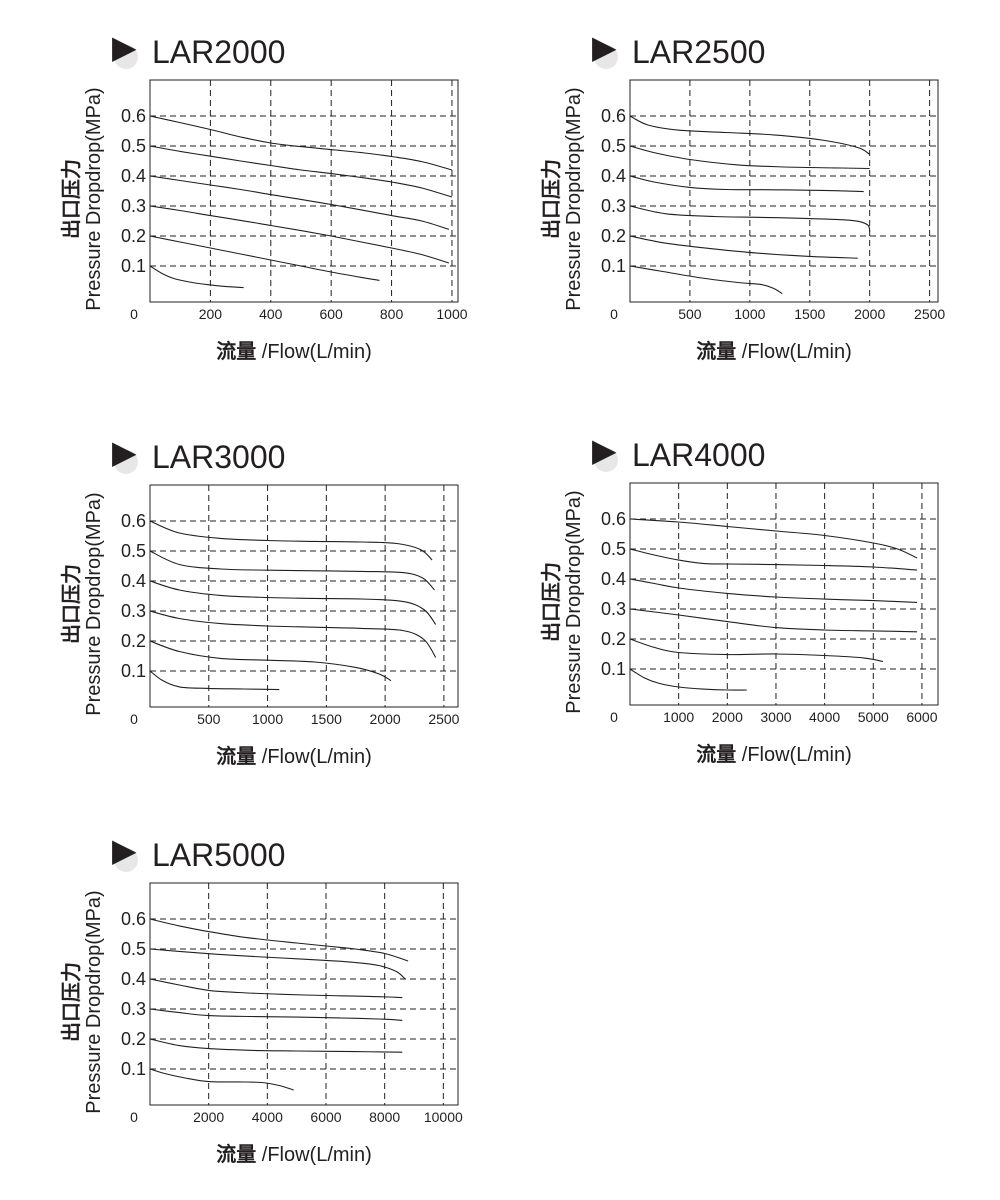  I want to click on chart-title: LAR5000, so click(218, 855).